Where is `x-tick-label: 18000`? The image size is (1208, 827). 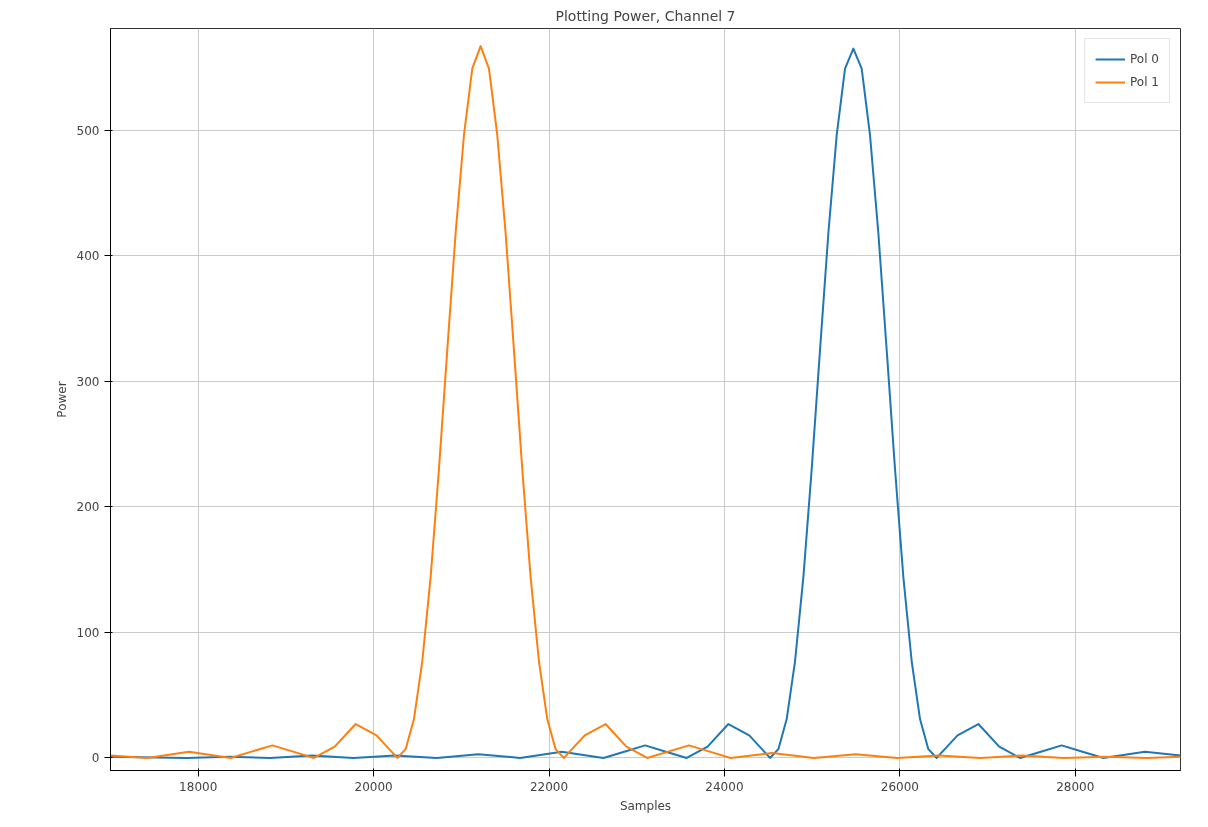
x-tick-label: 18000 is located at coordinates (198, 786).